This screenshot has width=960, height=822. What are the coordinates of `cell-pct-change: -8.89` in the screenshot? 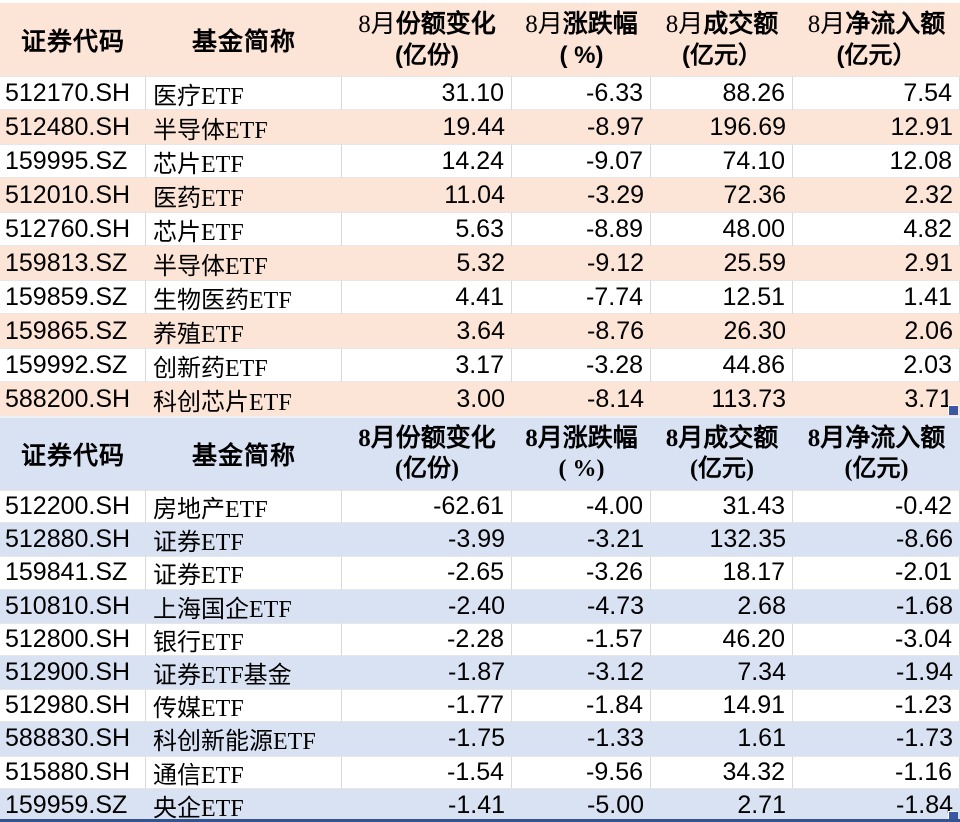 It's located at (581, 229).